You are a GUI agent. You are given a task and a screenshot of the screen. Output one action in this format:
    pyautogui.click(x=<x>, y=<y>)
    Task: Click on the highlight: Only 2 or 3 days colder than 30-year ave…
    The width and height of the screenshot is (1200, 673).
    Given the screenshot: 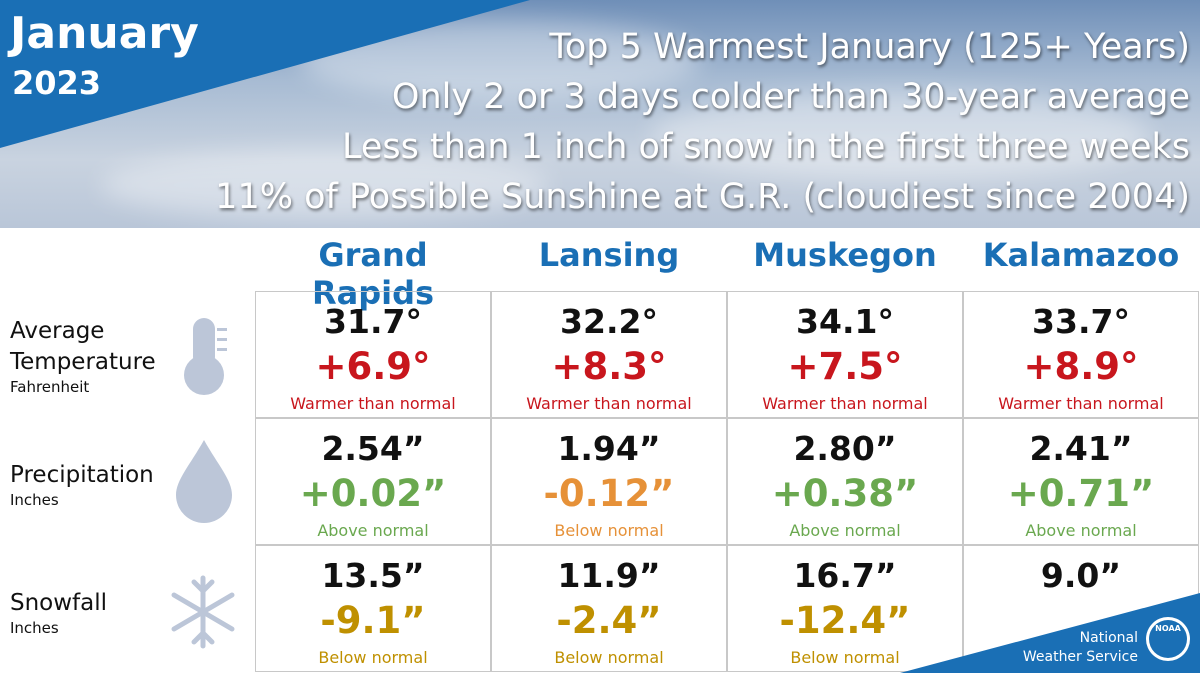 What is the action you would take?
    pyautogui.click(x=790, y=97)
    